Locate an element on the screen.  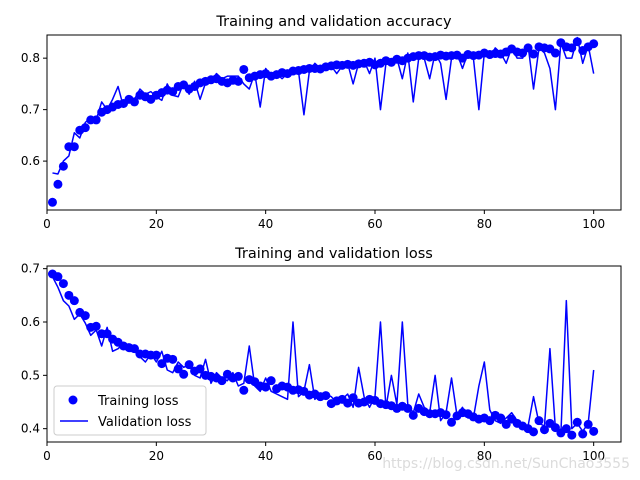
legend-box is located at coordinates (130, 410).